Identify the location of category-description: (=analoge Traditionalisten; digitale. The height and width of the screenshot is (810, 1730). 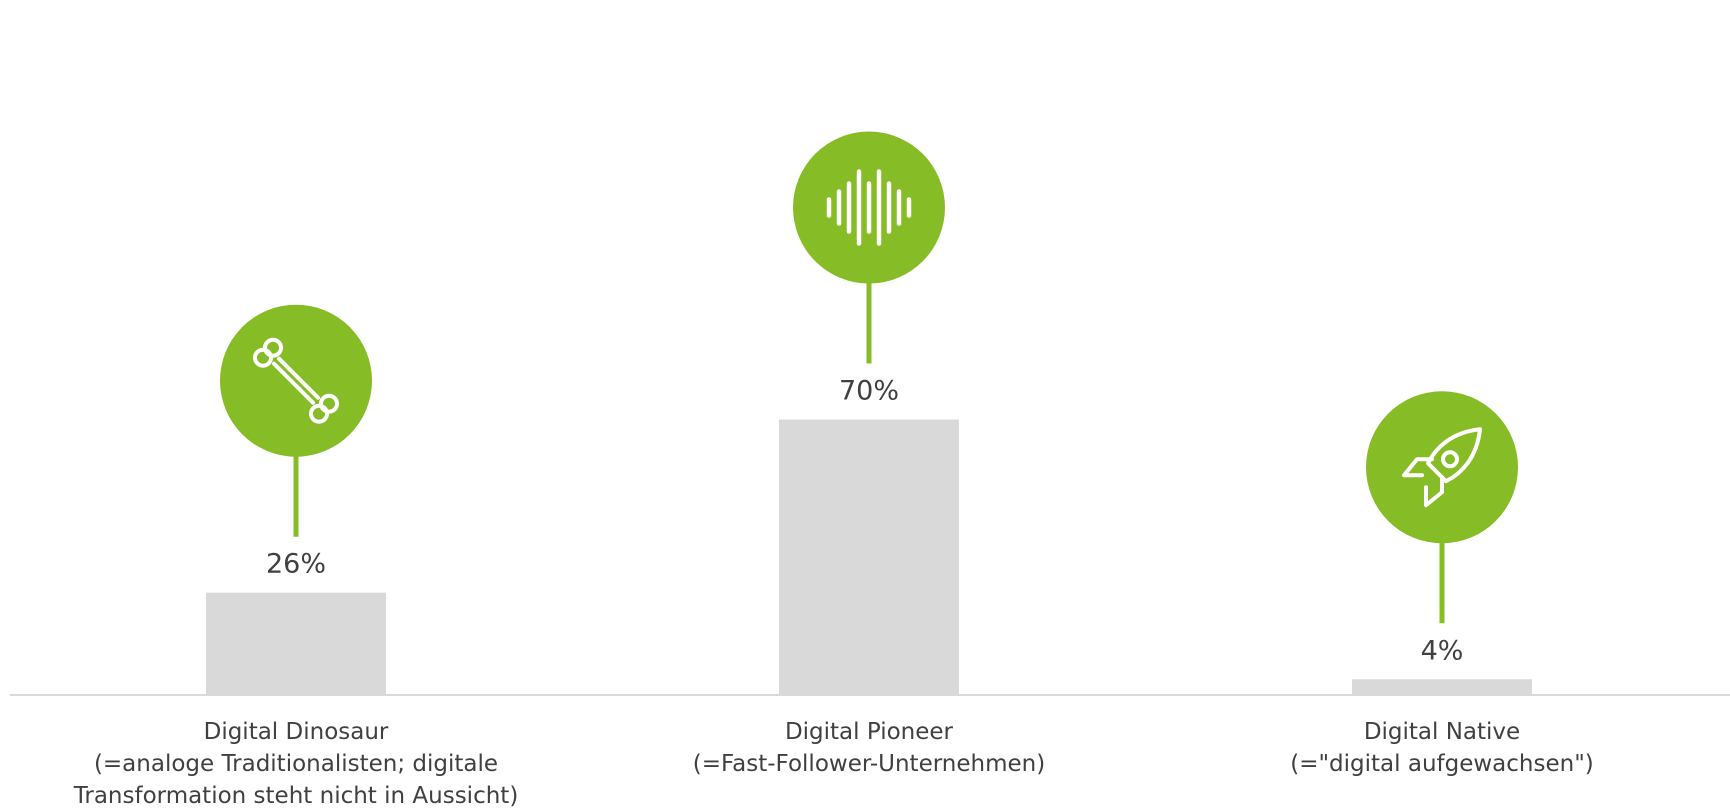
(296, 764).